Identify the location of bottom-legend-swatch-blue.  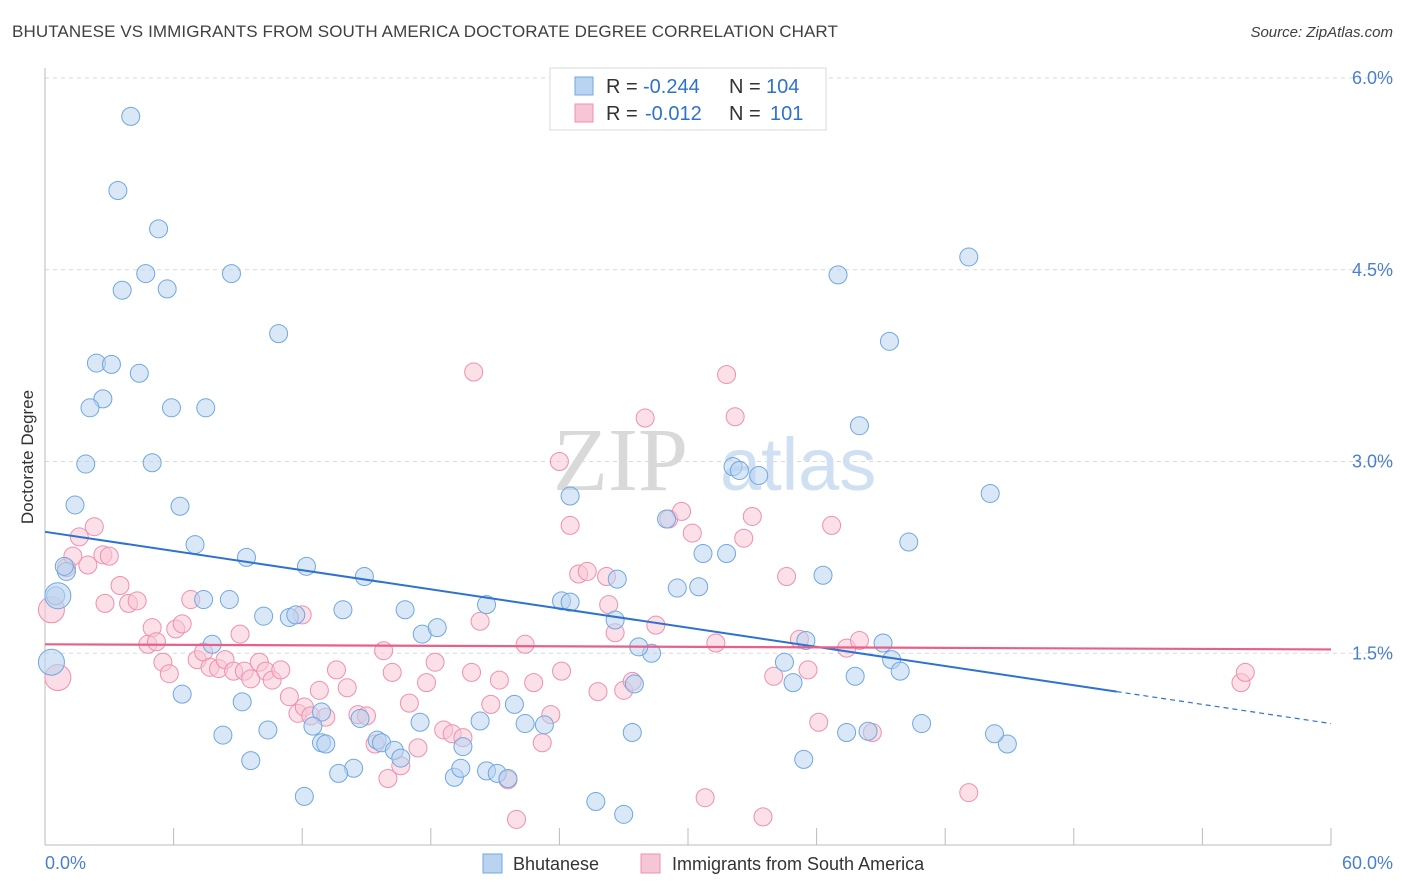
(492, 863).